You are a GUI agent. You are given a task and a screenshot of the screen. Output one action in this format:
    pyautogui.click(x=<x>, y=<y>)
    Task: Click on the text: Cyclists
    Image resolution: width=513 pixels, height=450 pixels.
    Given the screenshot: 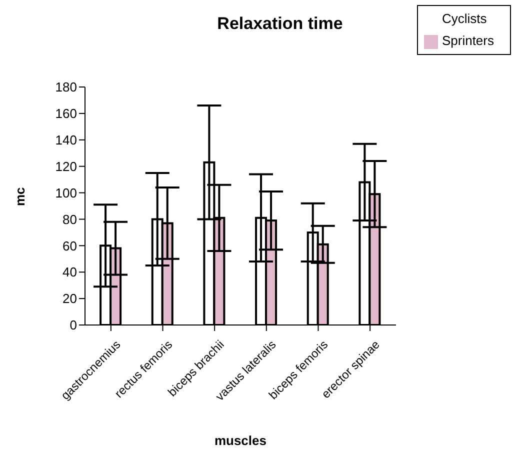 What is the action you would take?
    pyautogui.click(x=464, y=18)
    